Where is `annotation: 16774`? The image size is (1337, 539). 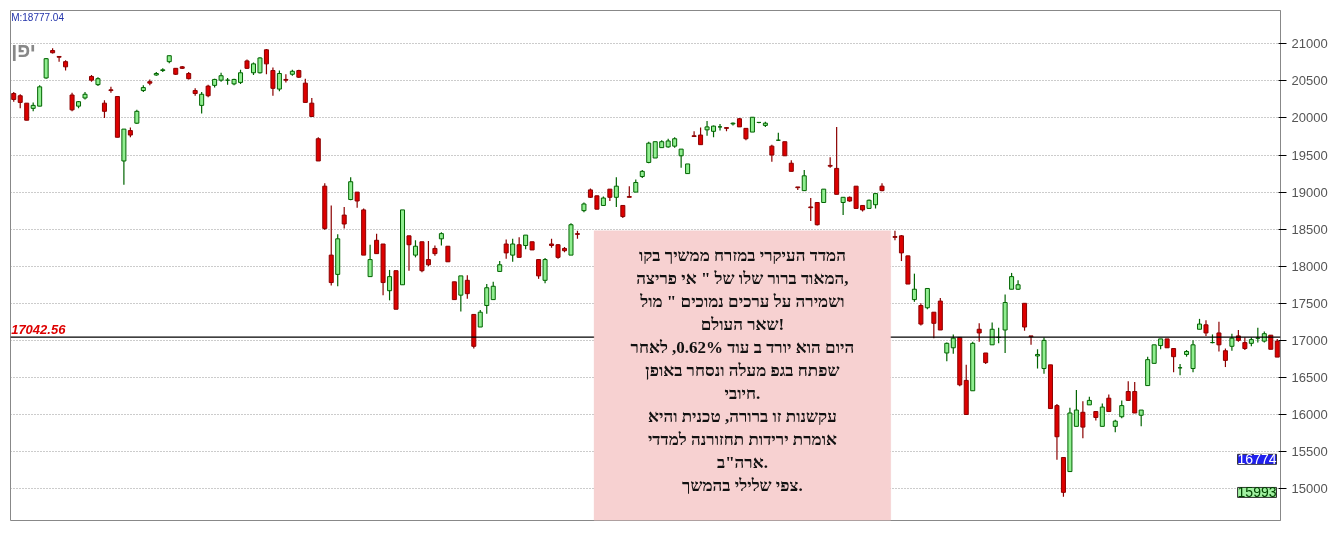 annotation: 16774 is located at coordinates (1257, 459).